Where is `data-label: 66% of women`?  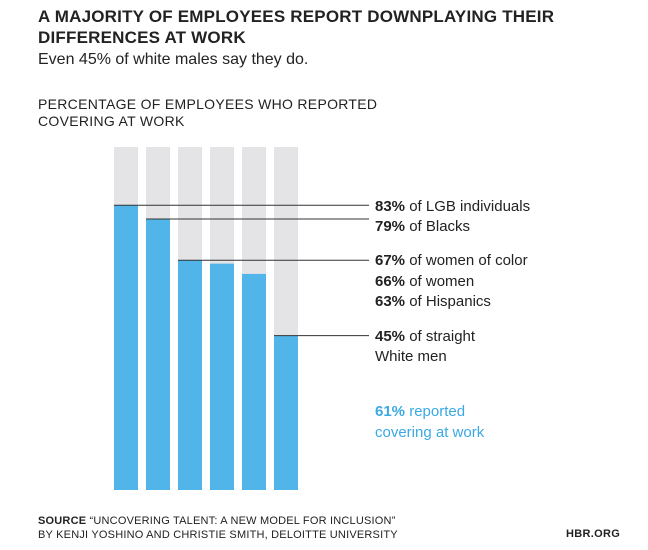
data-label: 66% of women is located at coordinates (424, 281).